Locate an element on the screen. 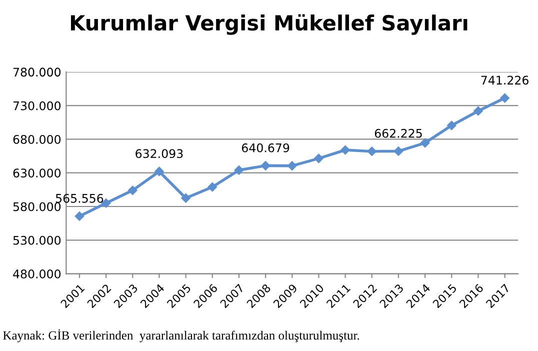  y-tick-label: 480.000 is located at coordinates (37, 274).